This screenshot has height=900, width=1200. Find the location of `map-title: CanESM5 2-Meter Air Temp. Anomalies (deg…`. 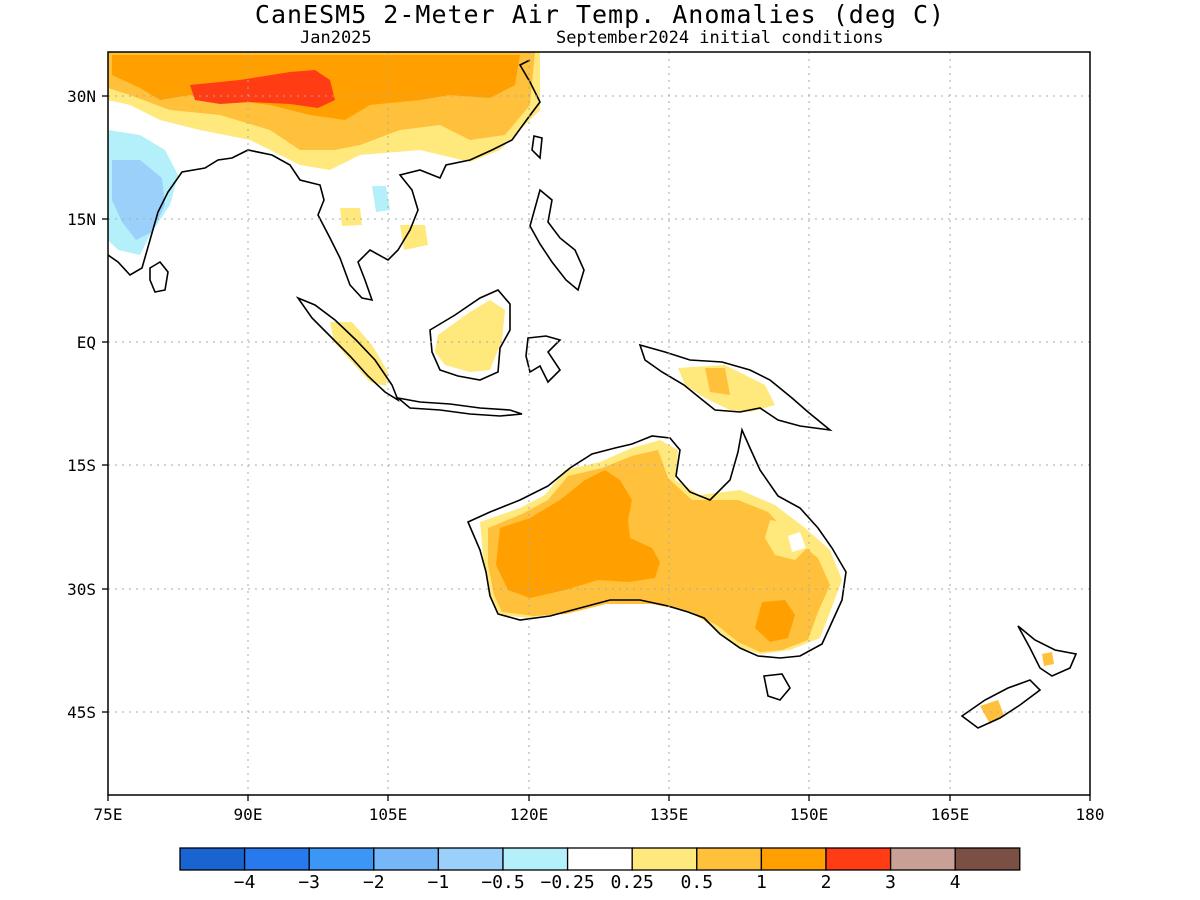

map-title: CanESM5 2-Meter Air Temp. Anomalies (deg… is located at coordinates (600, 14).